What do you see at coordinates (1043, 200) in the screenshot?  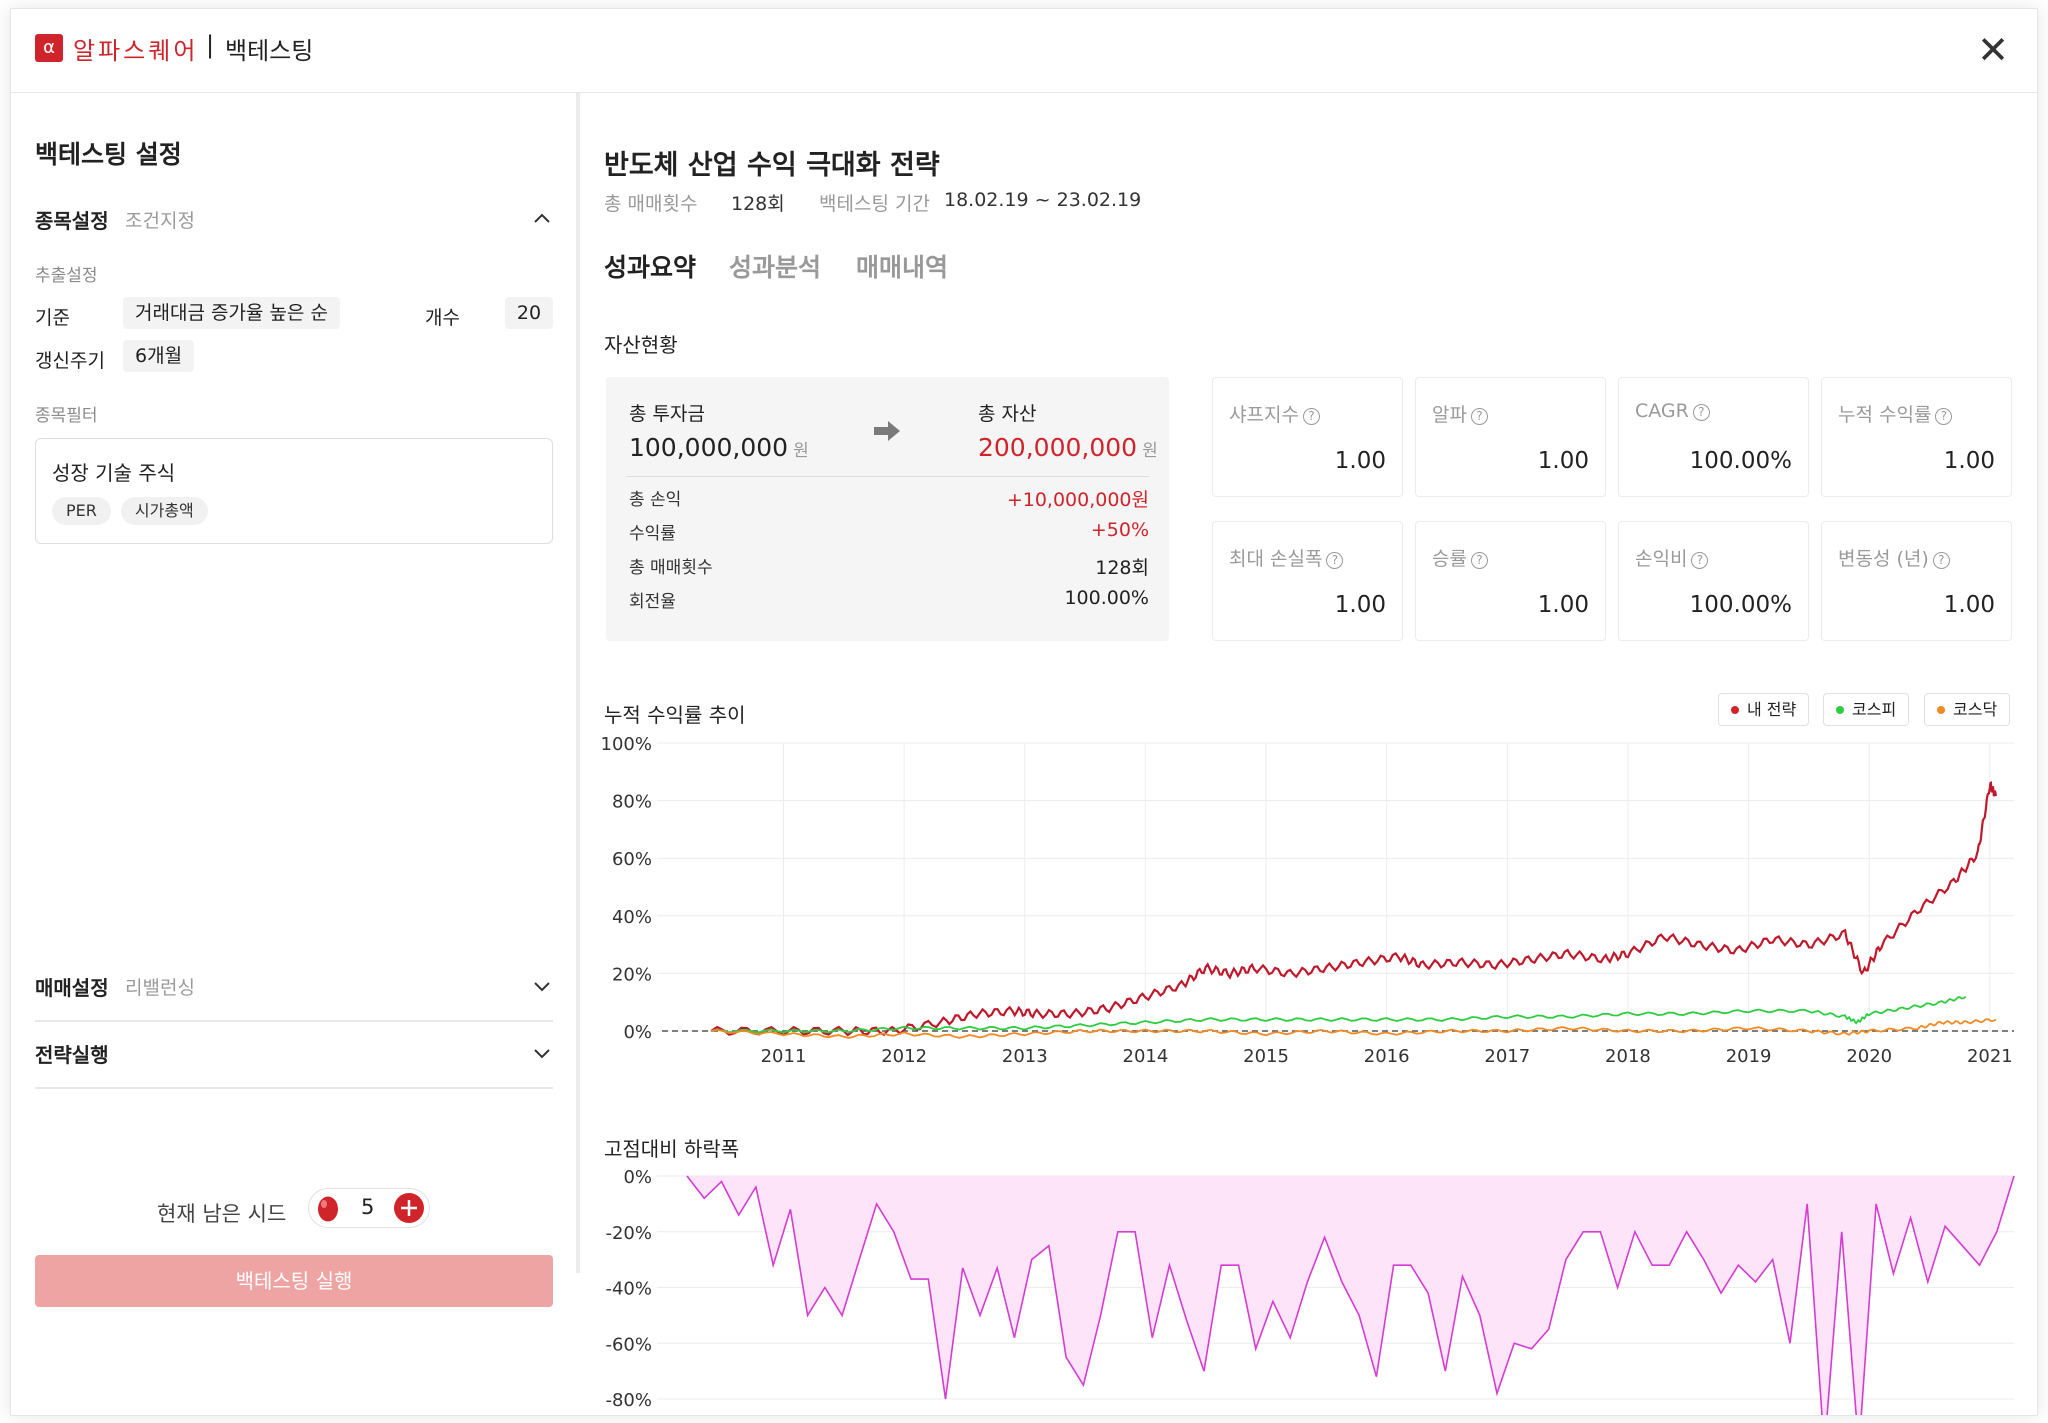 I see `period-value: 18.02.19 ~ 23.02.19` at bounding box center [1043, 200].